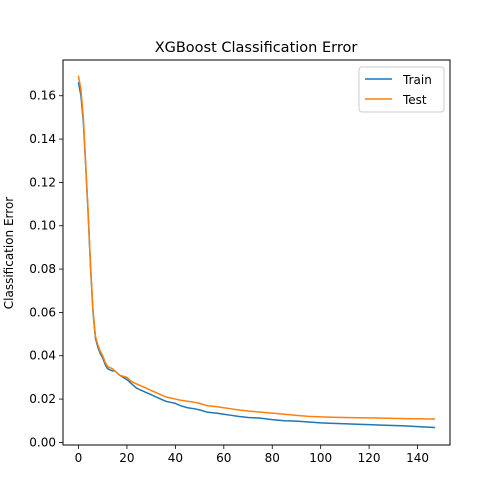 The height and width of the screenshot is (500, 500). I want to click on y-tick-label: 0.16, so click(42, 96).